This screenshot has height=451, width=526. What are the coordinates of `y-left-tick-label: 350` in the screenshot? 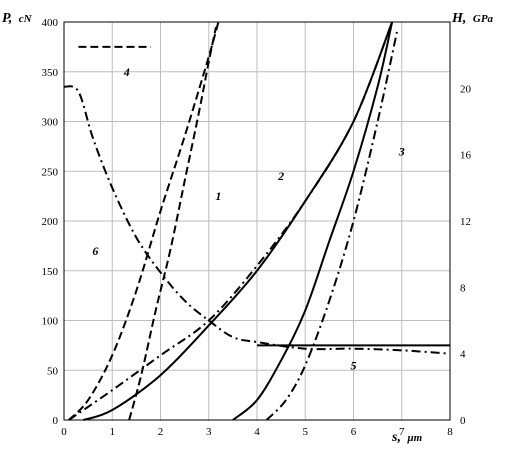 It's located at (50, 73).